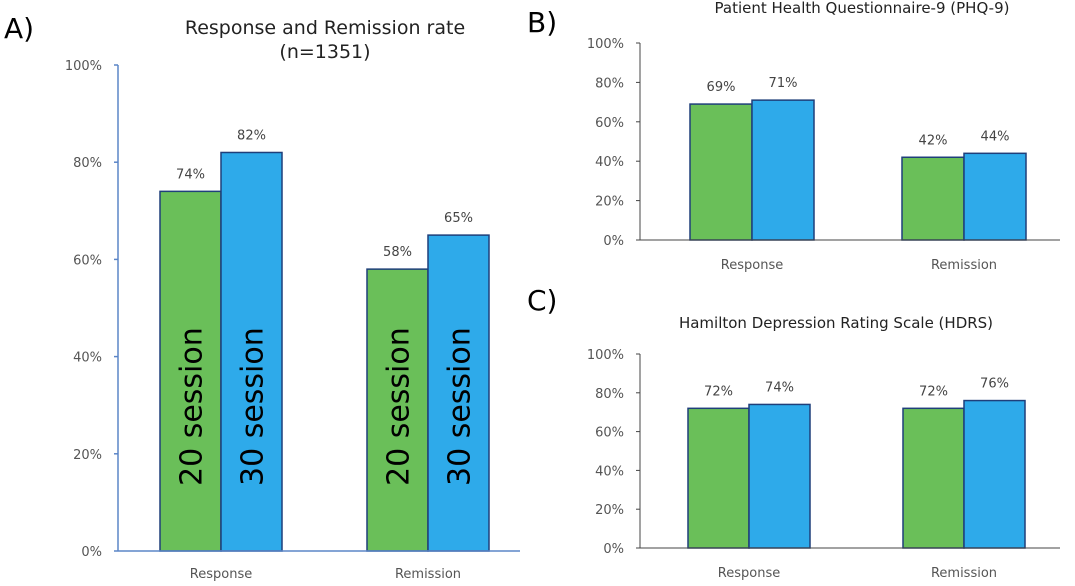 Image resolution: width=1075 pixels, height=586 pixels. I want to click on data-label: 71%, so click(783, 83).